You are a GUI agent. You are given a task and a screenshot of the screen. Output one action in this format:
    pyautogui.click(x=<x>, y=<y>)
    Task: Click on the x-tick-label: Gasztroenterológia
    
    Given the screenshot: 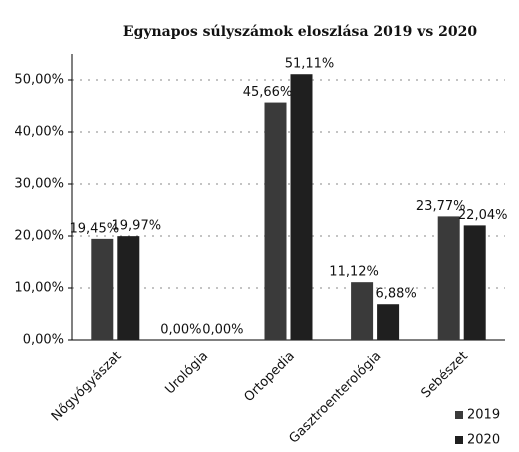 What is the action you would take?
    pyautogui.click(x=335, y=398)
    